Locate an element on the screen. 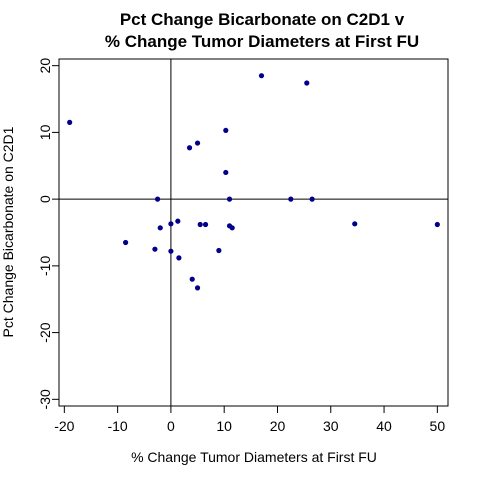 The image size is (480, 480). x-tick-label: 10 is located at coordinates (224, 426).